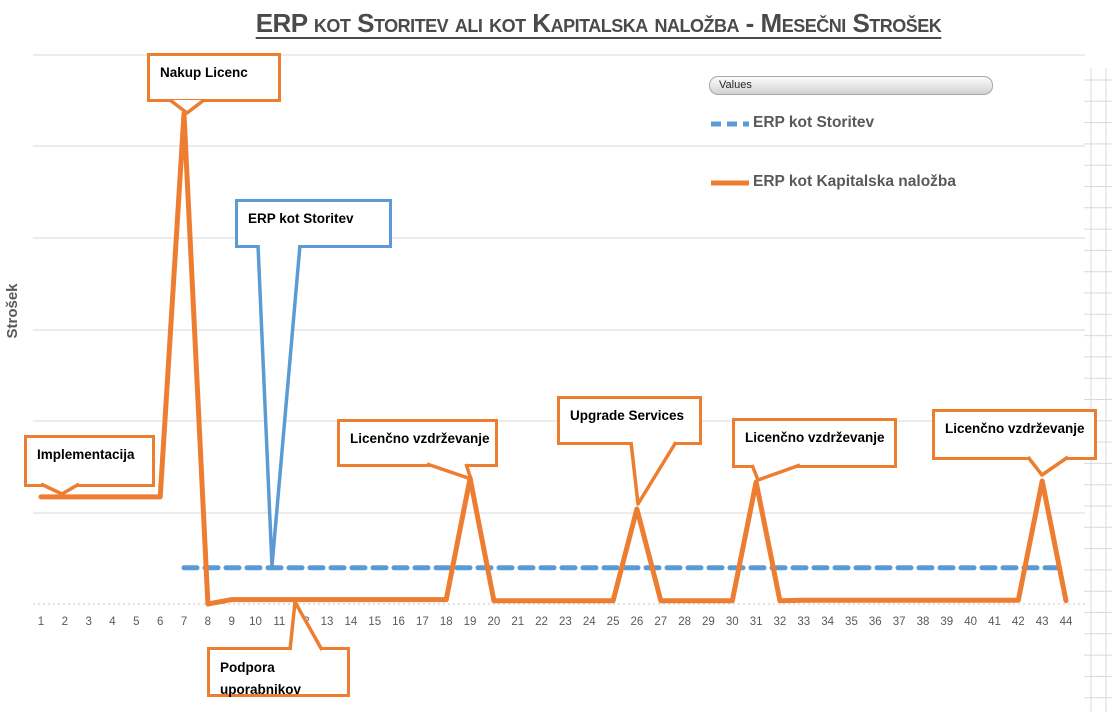 This screenshot has height=712, width=1112. Describe the element at coordinates (303, 622) in the screenshot. I see `x-axis-label: 12` at that location.